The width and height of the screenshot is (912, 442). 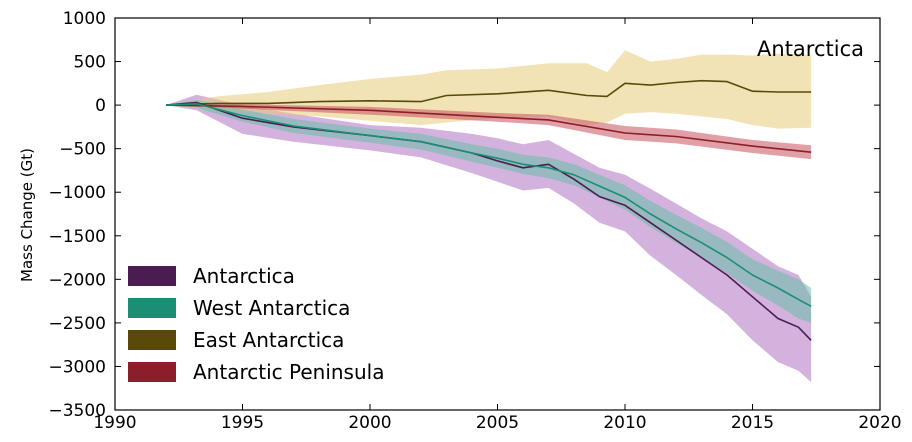 I want to click on y-tick-label: 500, so click(x=90, y=63).